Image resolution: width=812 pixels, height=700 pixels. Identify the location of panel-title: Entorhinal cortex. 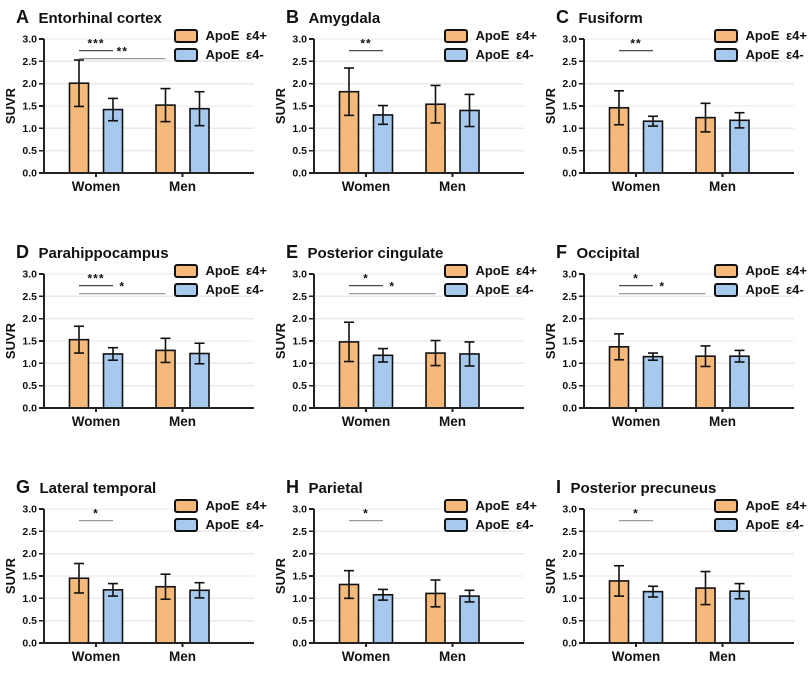
(100, 18).